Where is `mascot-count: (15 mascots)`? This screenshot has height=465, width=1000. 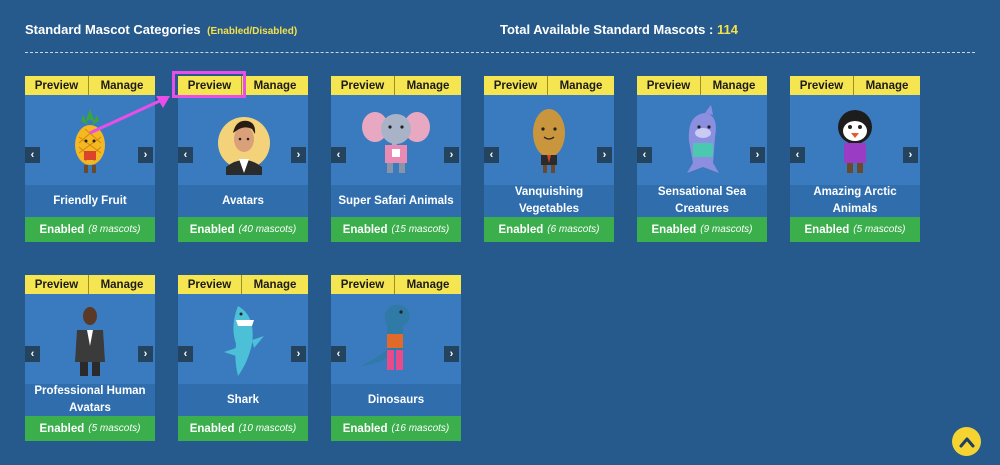 mascot-count: (15 mascots) is located at coordinates (420, 229).